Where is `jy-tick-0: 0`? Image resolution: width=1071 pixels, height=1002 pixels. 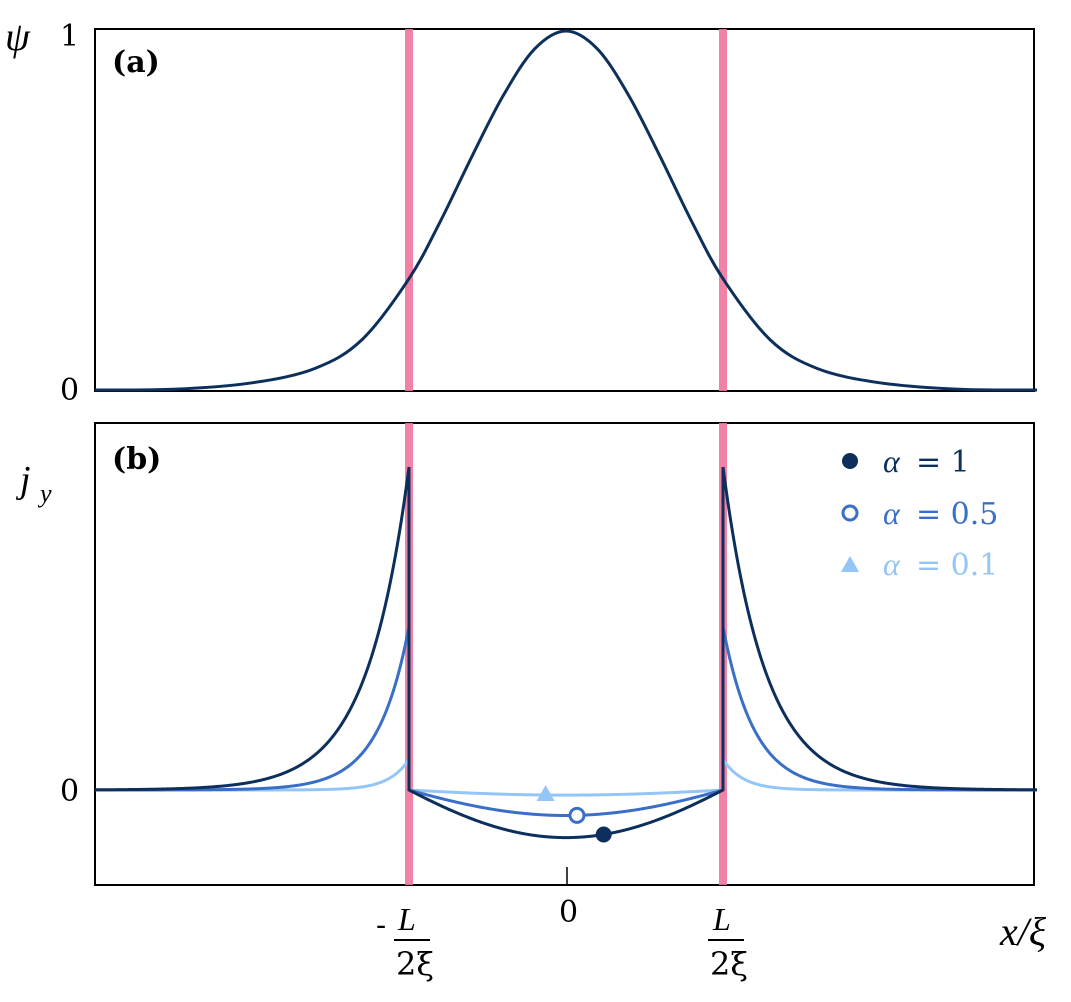 jy-tick-0: 0 is located at coordinates (69, 791).